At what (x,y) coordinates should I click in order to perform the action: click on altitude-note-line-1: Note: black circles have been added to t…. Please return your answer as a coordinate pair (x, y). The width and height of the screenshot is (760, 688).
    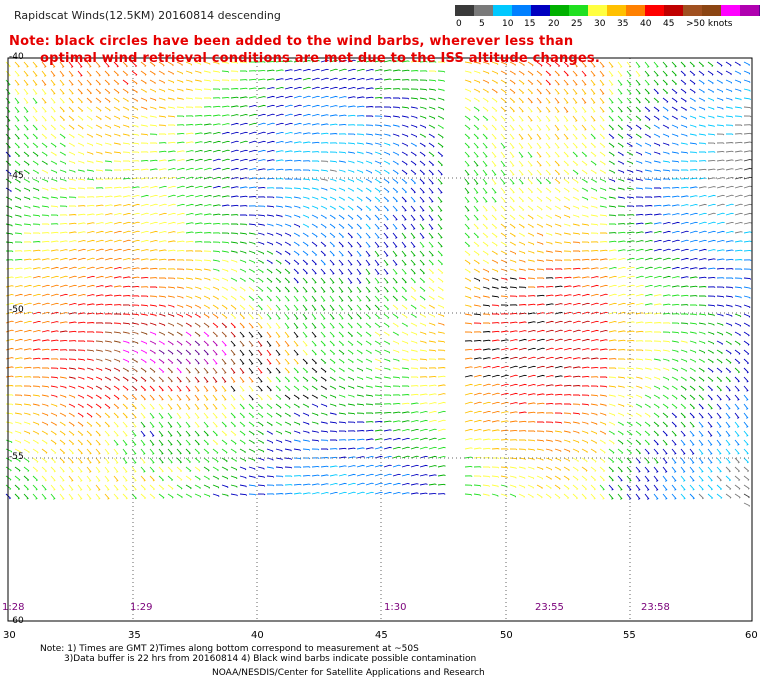
    Looking at the image, I should click on (291, 41).